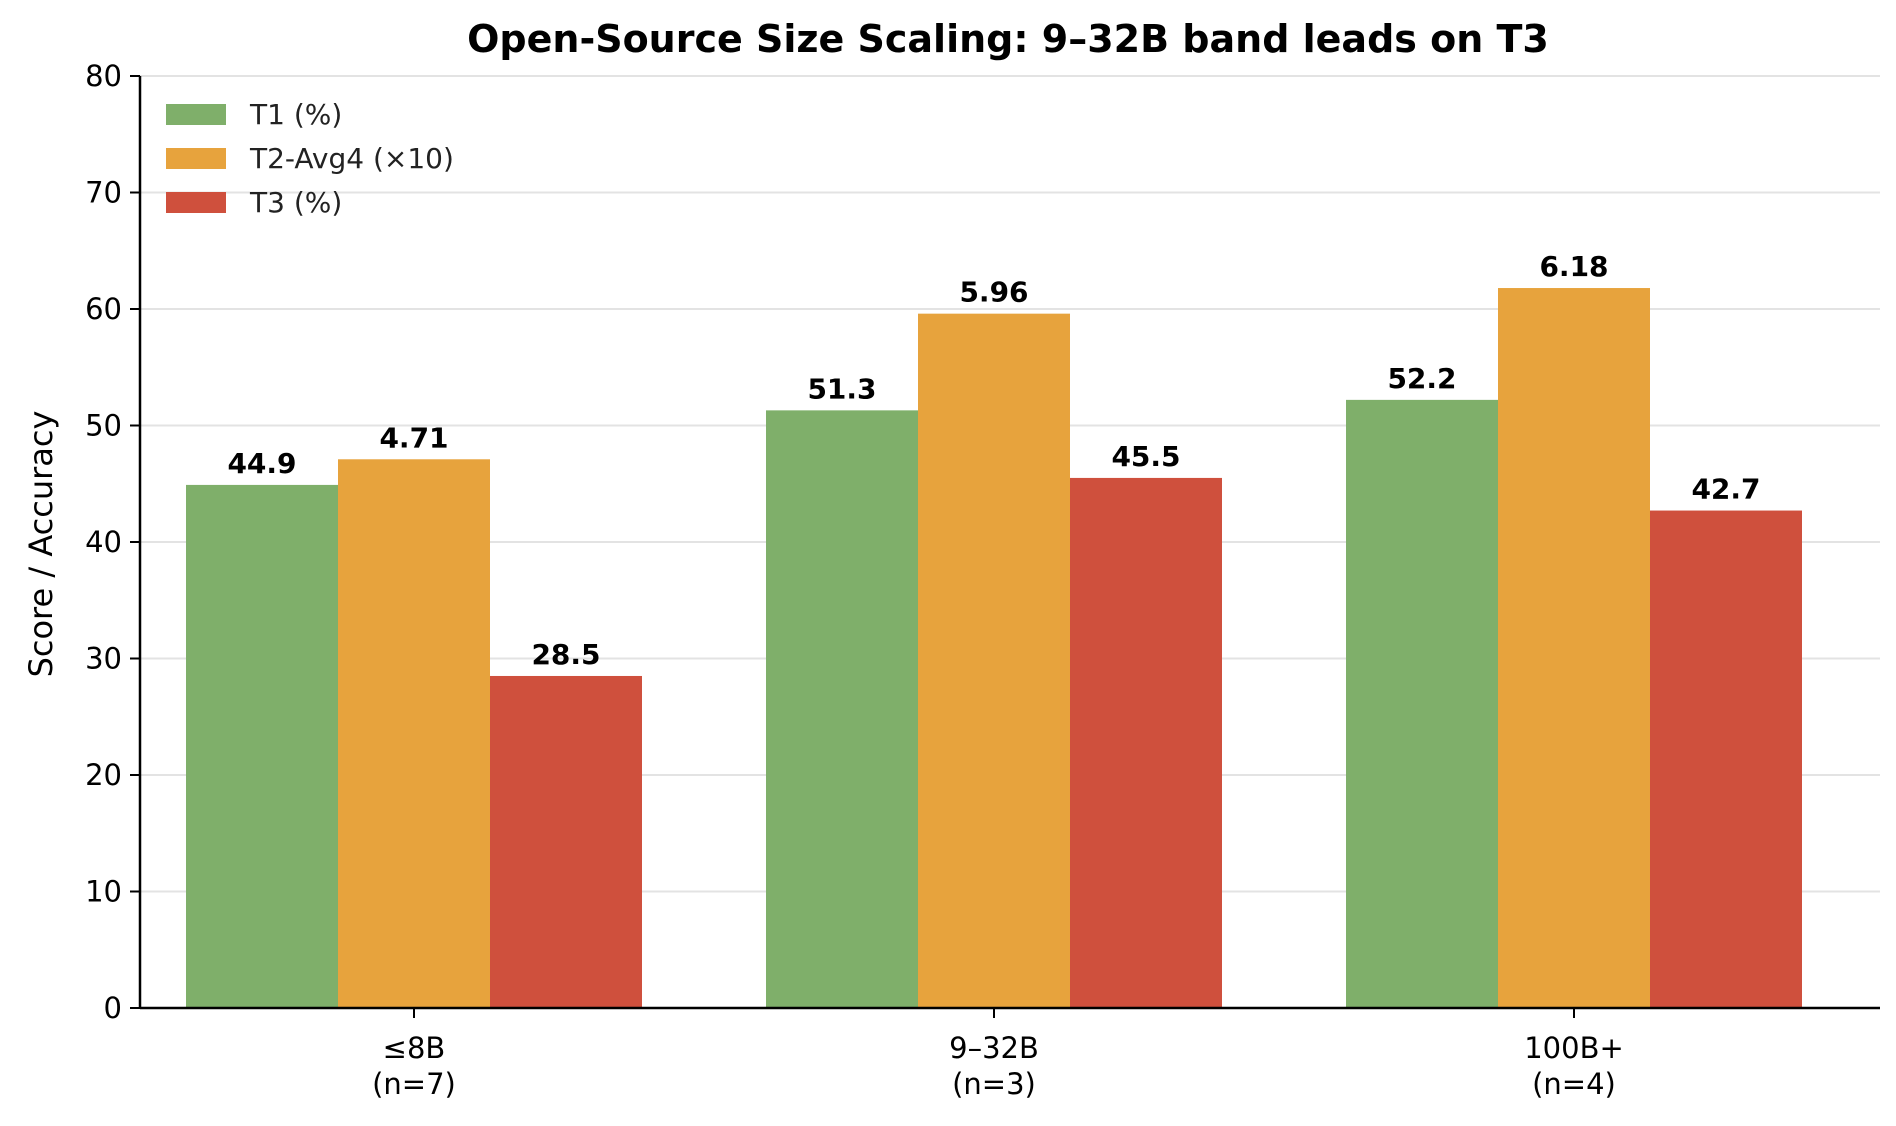 This screenshot has width=1896, height=1126. What do you see at coordinates (103, 542) in the screenshot?
I see `y-tick-label: 40` at bounding box center [103, 542].